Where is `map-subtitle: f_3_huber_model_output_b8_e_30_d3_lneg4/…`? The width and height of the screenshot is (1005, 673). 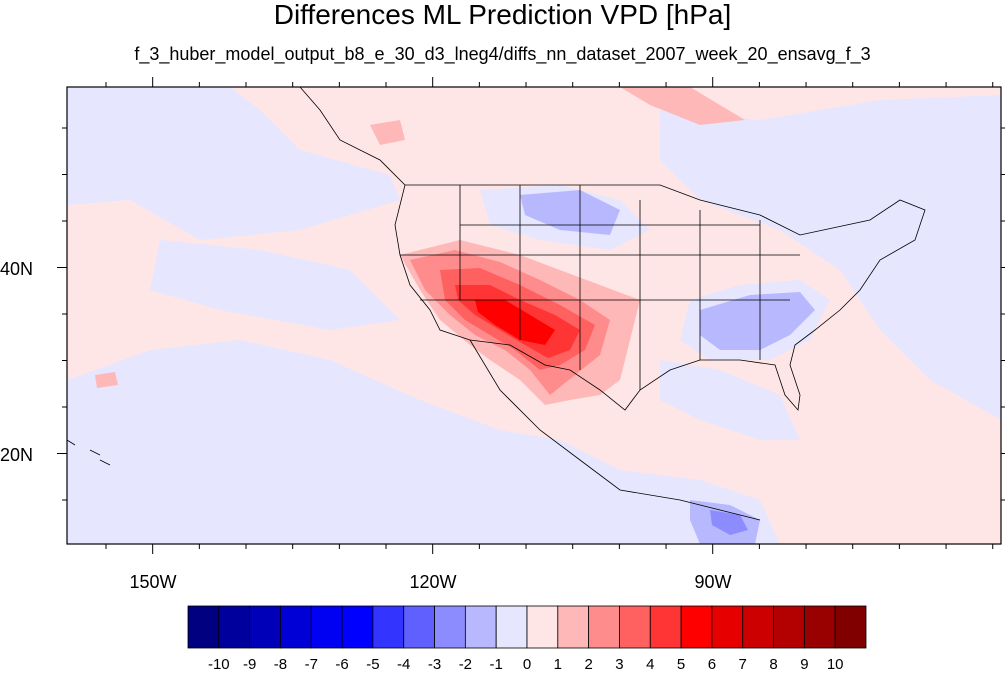
map-subtitle: f_3_huber_model_output_b8_e_30_d3_lneg4/… is located at coordinates (502, 54).